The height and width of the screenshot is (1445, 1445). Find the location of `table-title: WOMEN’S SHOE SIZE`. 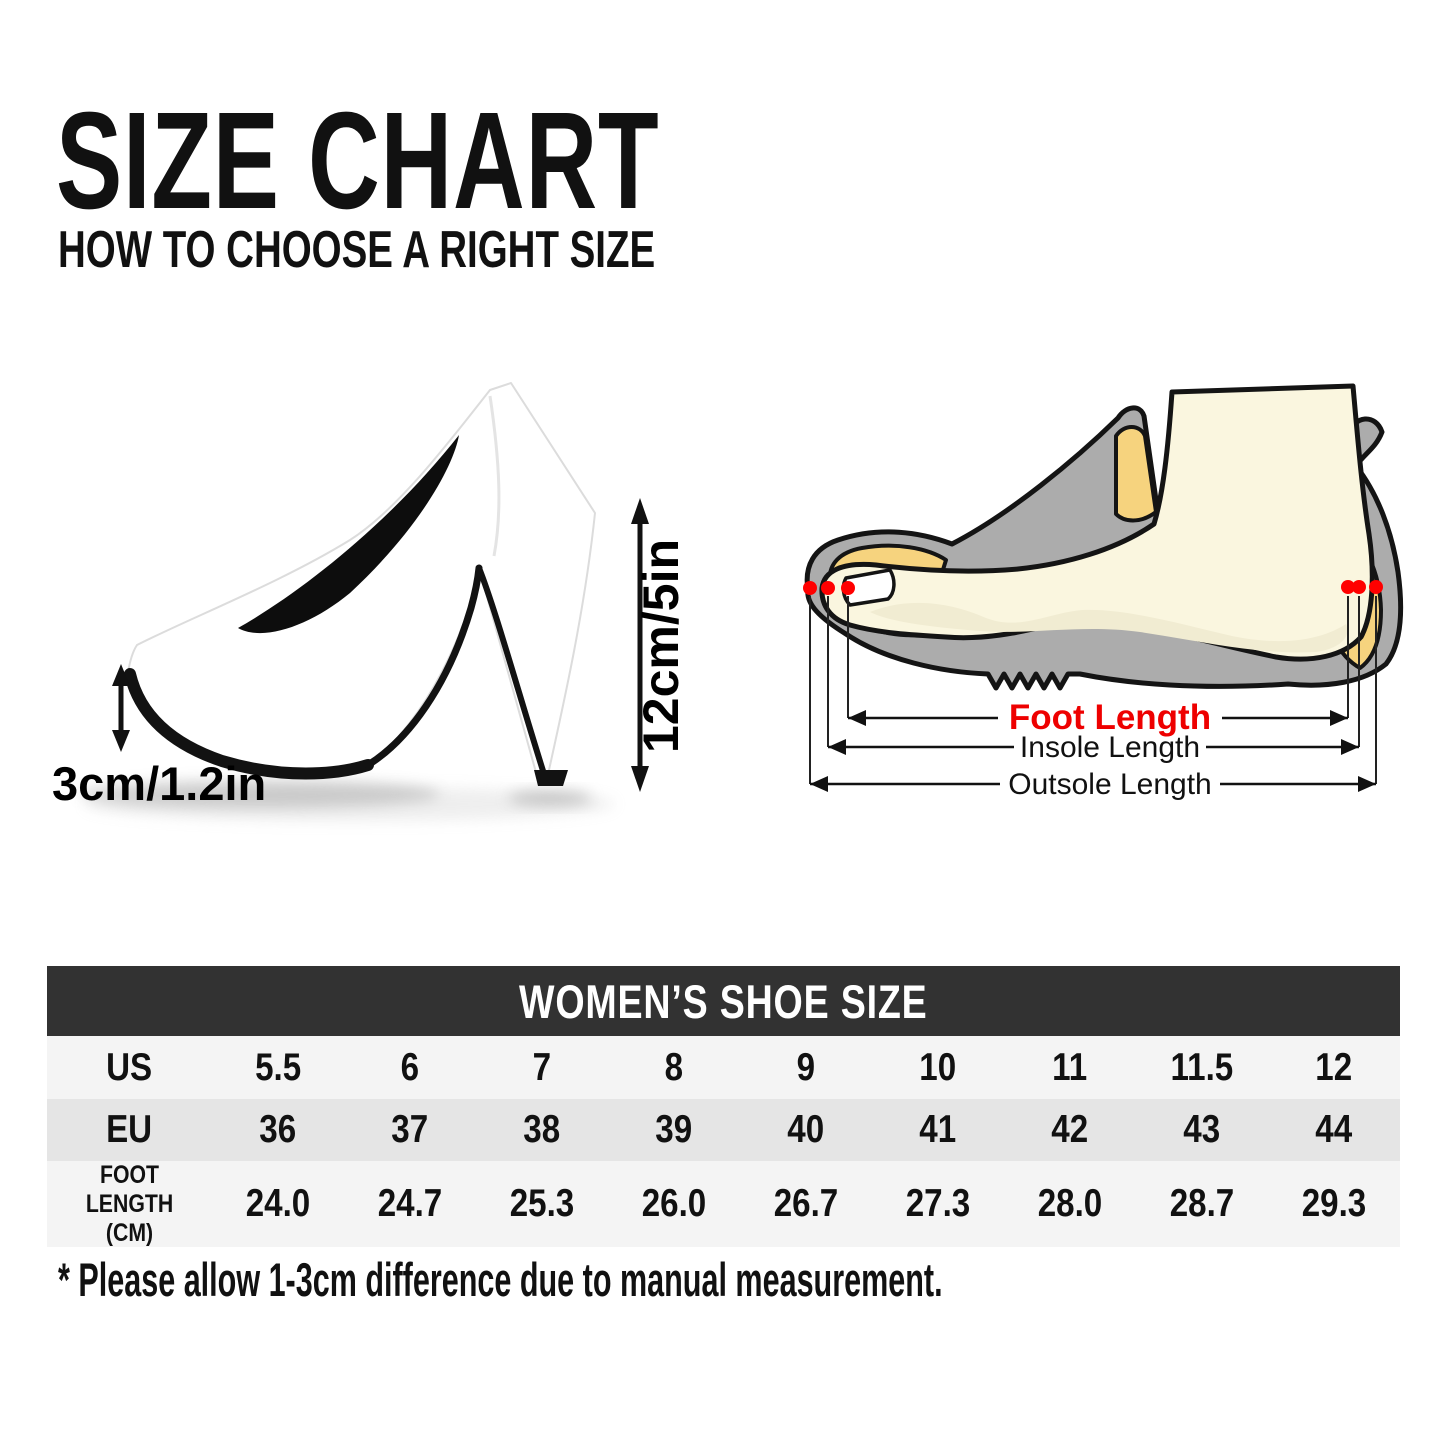

table-title: WOMEN’S SHOE SIZE is located at coordinates (723, 1001).